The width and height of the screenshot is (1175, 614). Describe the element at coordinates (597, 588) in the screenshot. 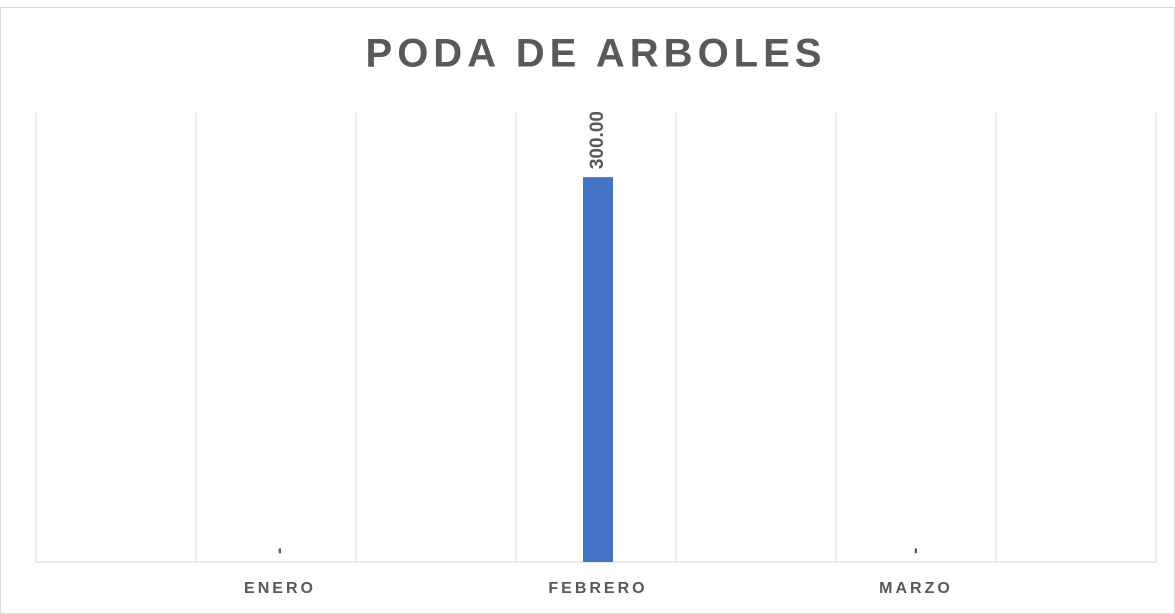

I see `x-tick-label: FEBRERO` at that location.